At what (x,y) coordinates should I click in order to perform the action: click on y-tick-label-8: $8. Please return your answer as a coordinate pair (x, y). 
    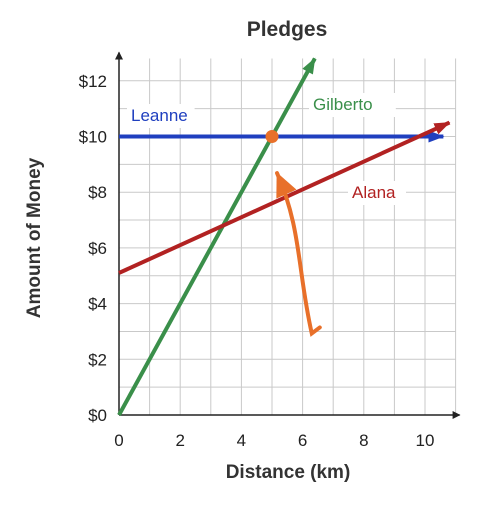
    Looking at the image, I should click on (97, 192).